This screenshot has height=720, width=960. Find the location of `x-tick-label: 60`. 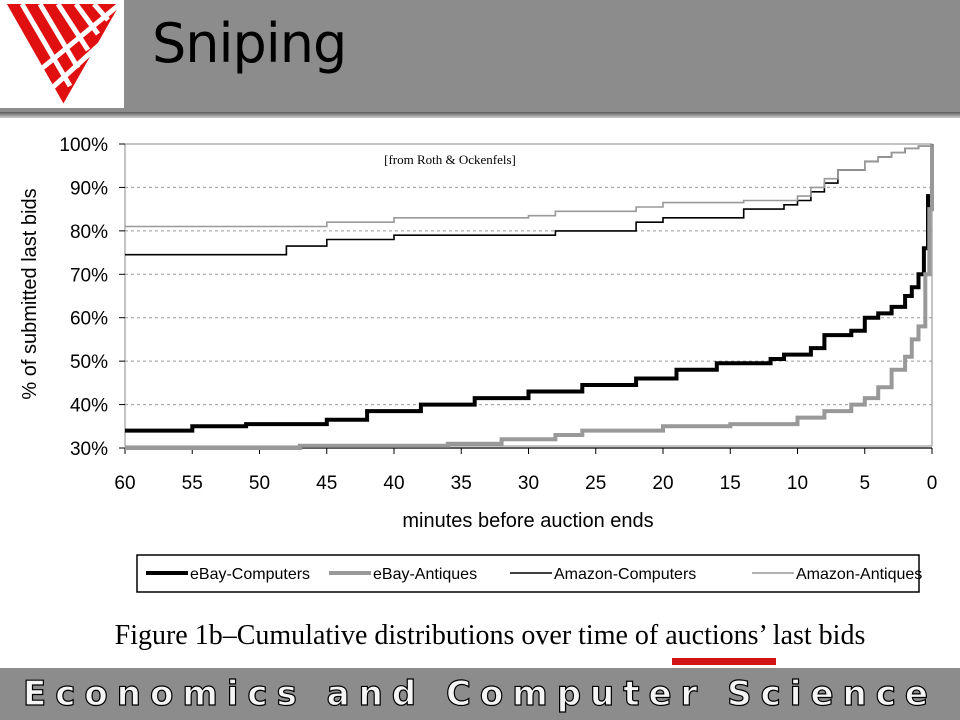

x-tick-label: 60 is located at coordinates (124, 483).